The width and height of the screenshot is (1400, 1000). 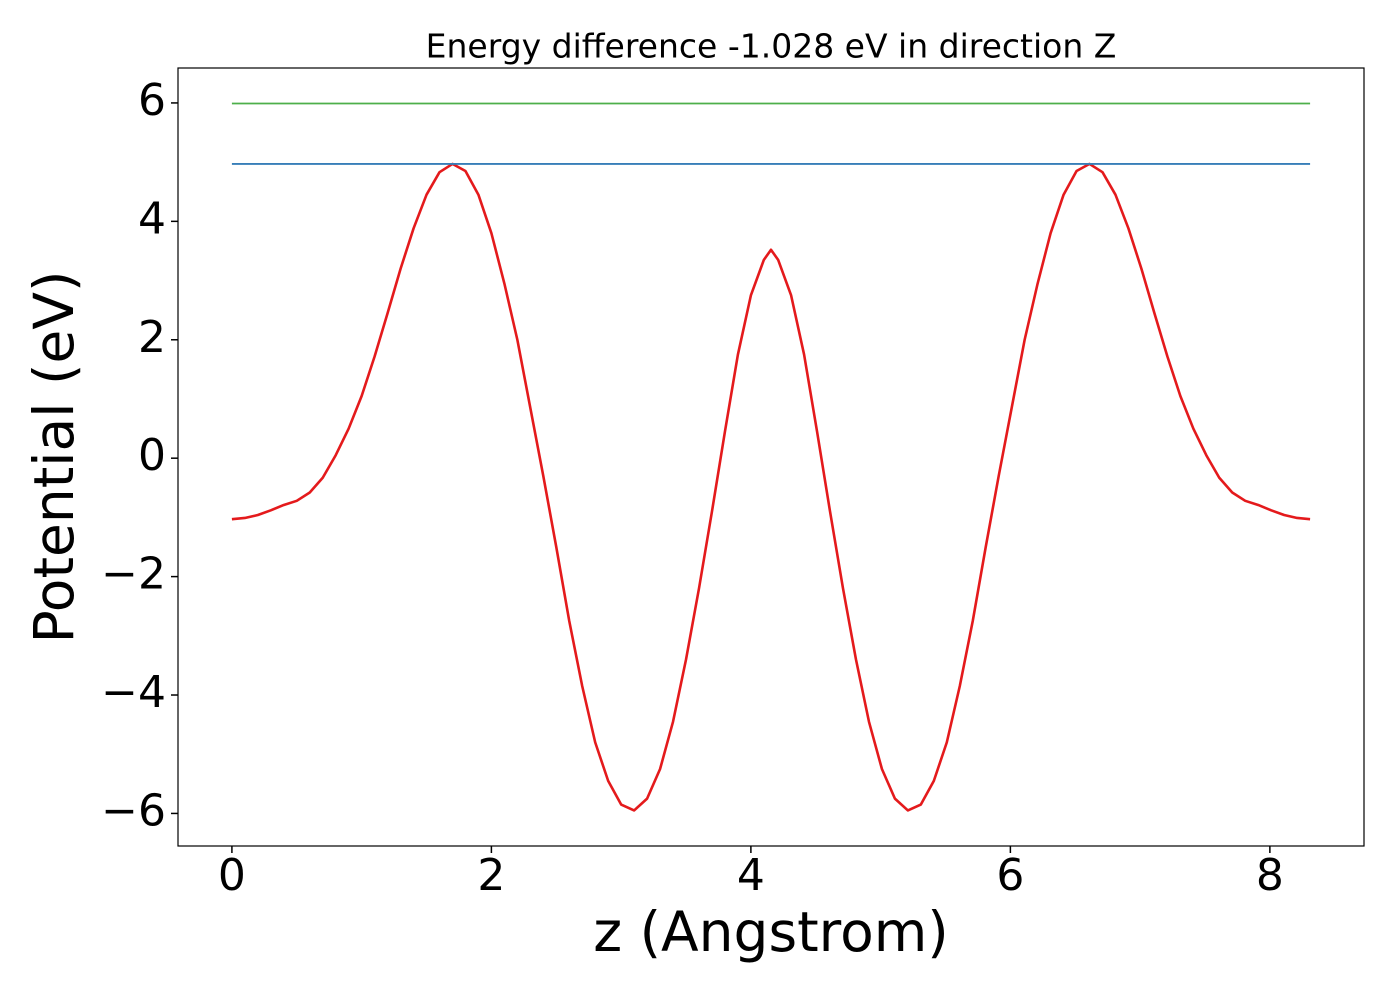 I want to click on x-tick-label: 8, so click(x=1270, y=875).